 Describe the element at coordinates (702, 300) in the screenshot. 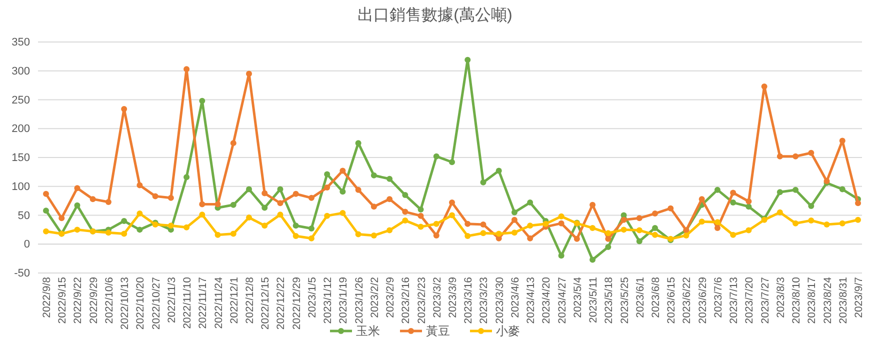

I see `x-tick-label: 2023/6/29` at that location.